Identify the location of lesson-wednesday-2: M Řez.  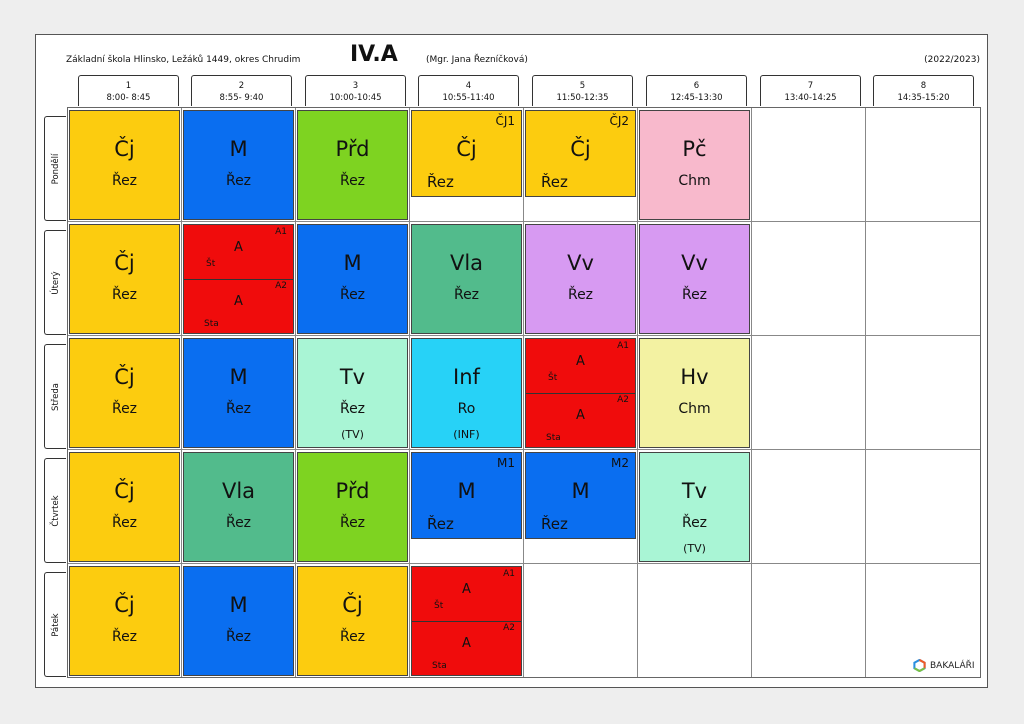
(238, 393).